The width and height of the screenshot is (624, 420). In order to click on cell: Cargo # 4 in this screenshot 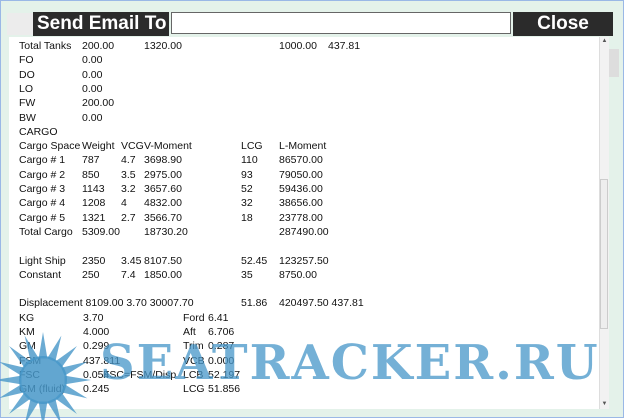, I will do `click(42, 203)`.